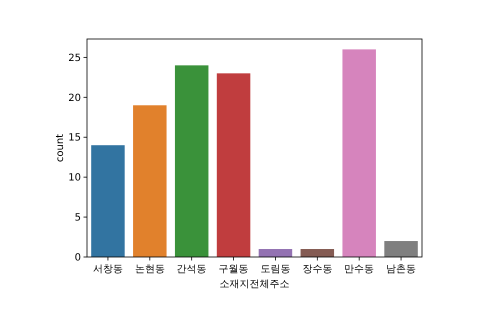  I want to click on y-axis-title: count, so click(60, 148).